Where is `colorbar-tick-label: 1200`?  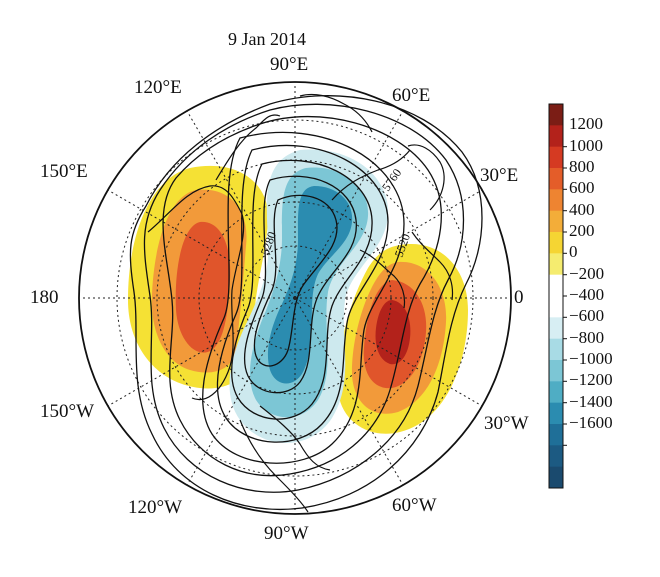 colorbar-tick-label: 1200 is located at coordinates (586, 124).